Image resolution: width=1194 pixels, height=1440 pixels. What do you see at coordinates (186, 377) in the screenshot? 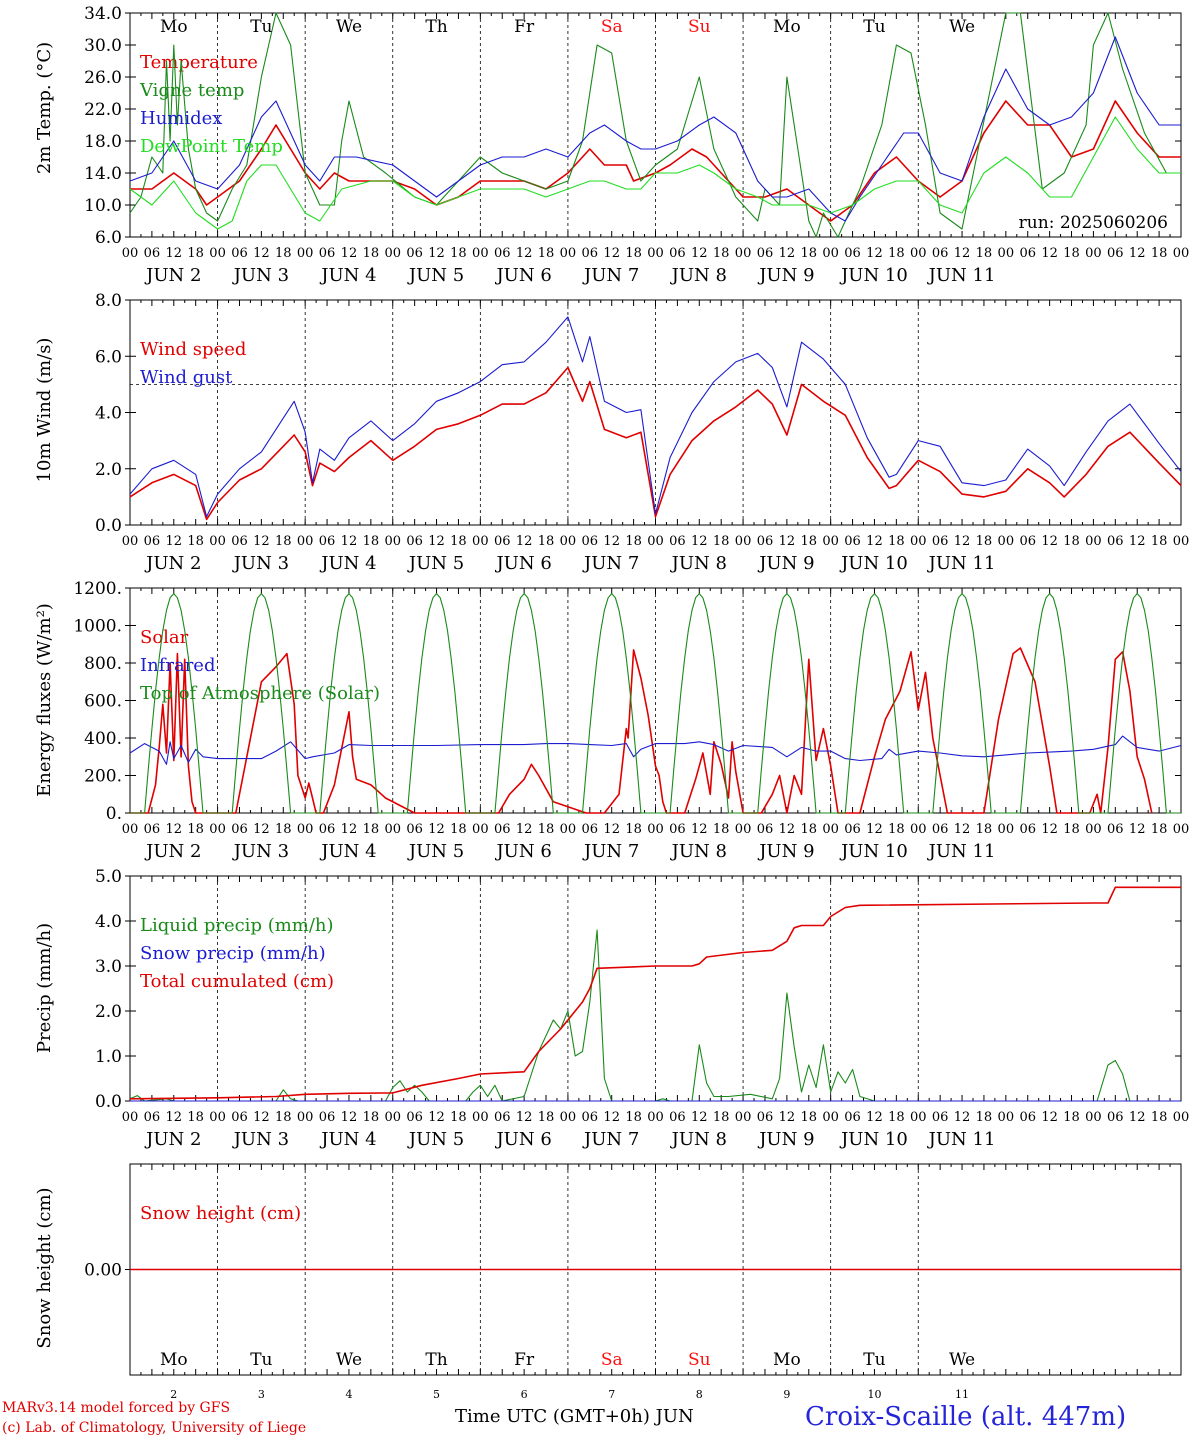
I see `legend-entry: Wind gust` at bounding box center [186, 377].